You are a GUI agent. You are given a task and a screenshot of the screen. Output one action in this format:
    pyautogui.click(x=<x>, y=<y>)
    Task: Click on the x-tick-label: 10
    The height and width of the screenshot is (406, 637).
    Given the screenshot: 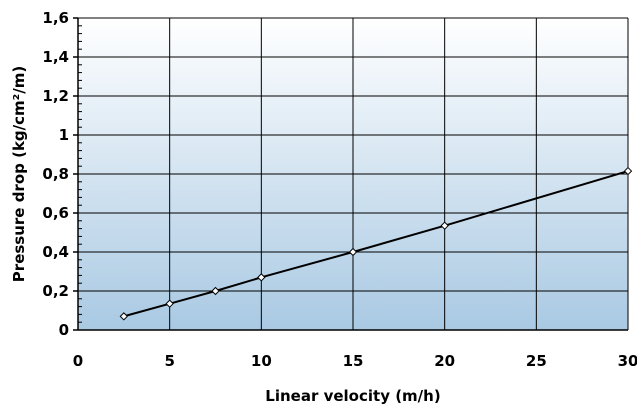 What is the action you would take?
    pyautogui.click(x=261, y=361)
    